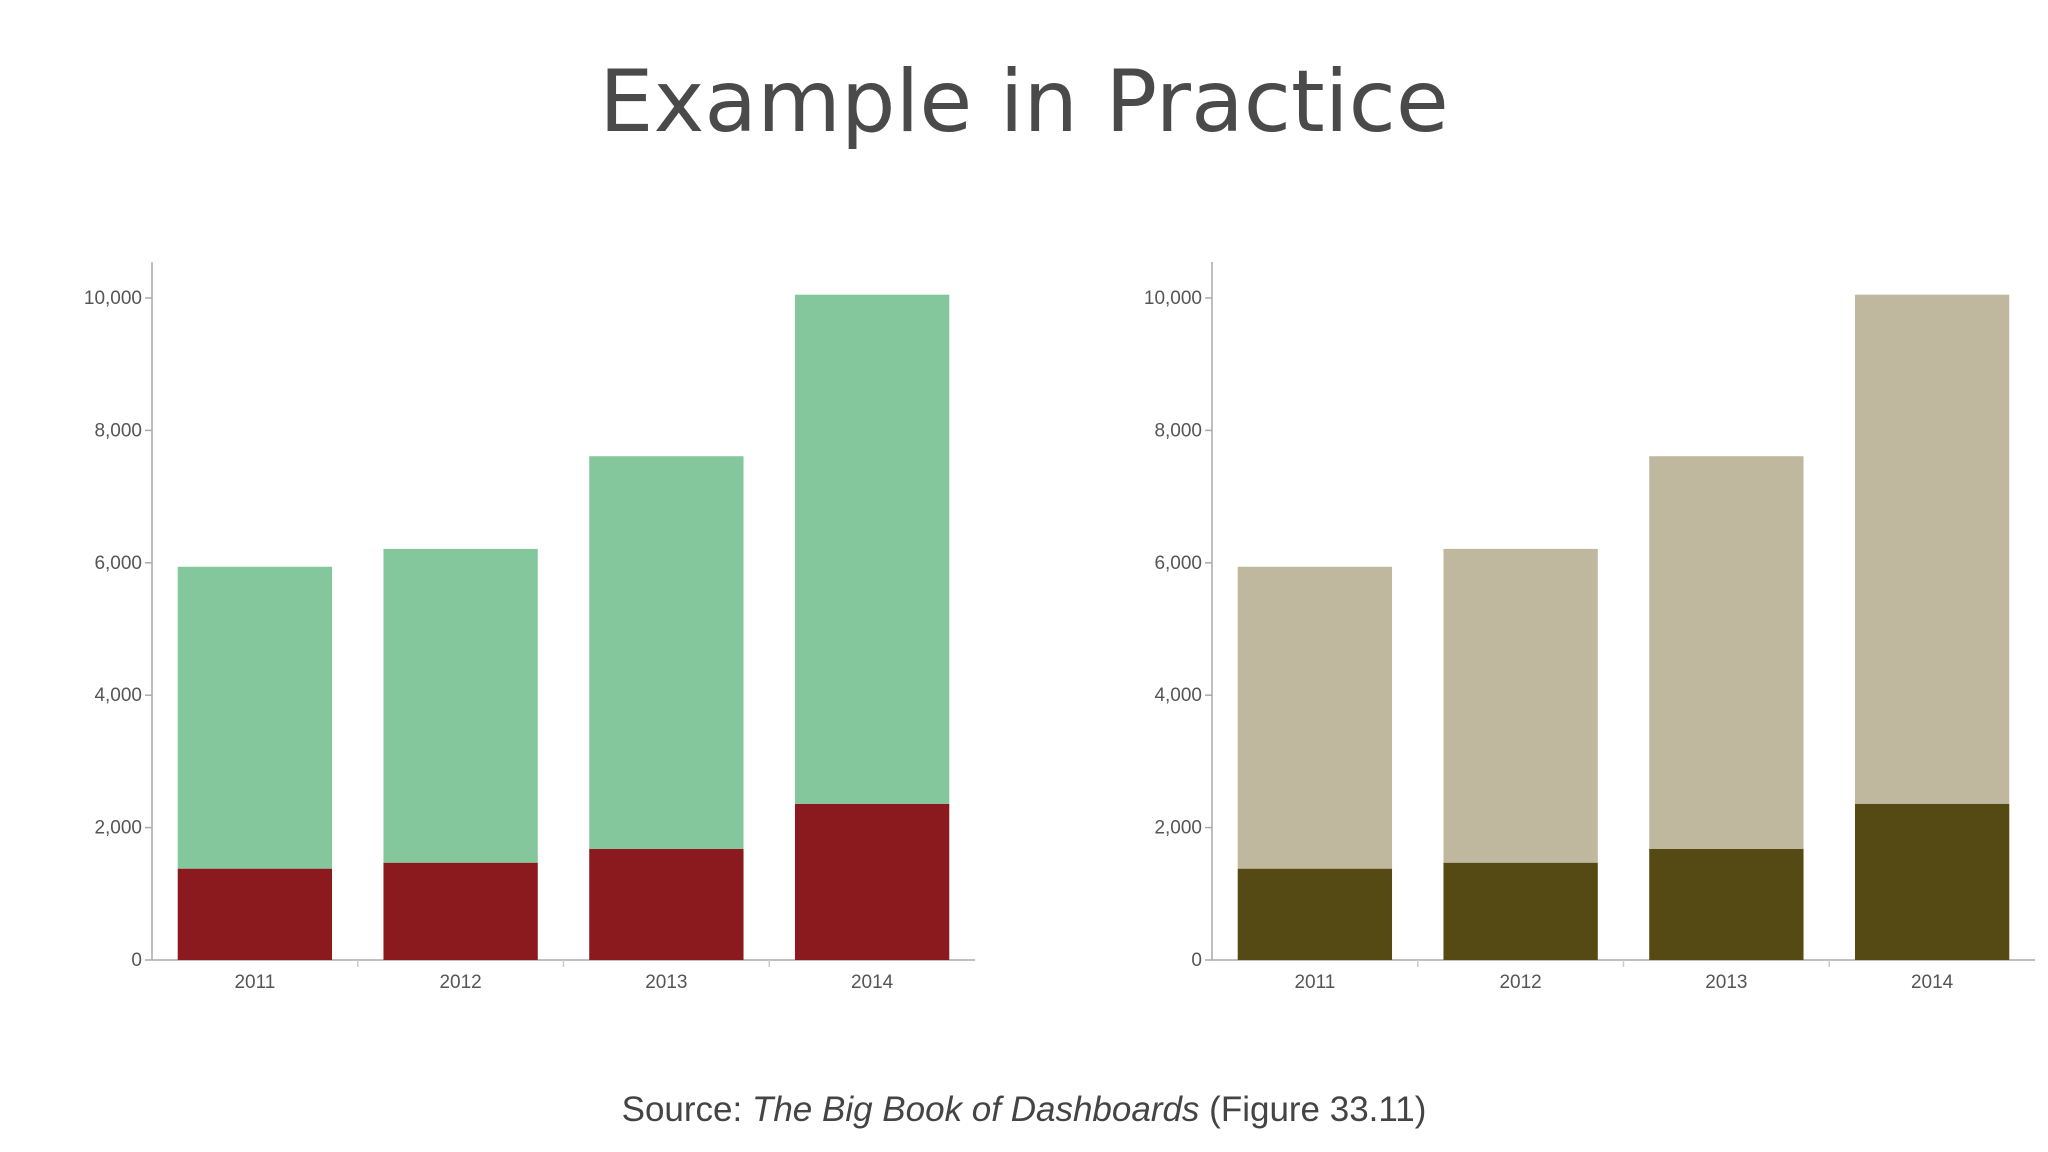 This screenshot has width=2048, height=1152. I want to click on source-prefix: Source:, so click(686, 1109).